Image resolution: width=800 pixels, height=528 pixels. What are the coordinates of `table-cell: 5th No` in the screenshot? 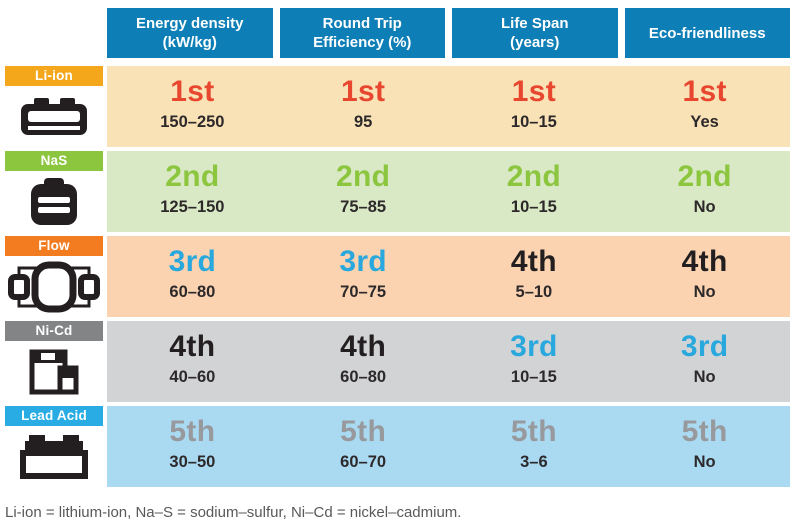 It's located at (704, 446).